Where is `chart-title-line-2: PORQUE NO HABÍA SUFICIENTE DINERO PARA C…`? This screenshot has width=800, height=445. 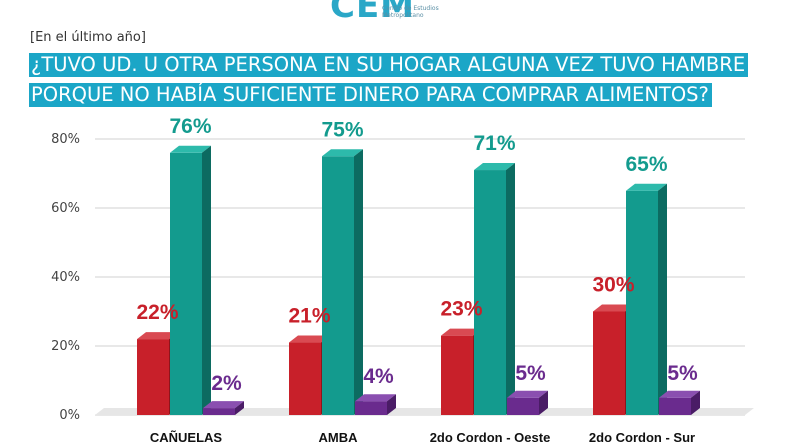 chart-title-line-2: PORQUE NO HABÍA SUFICIENTE DINERO PARA C… is located at coordinates (370, 95).